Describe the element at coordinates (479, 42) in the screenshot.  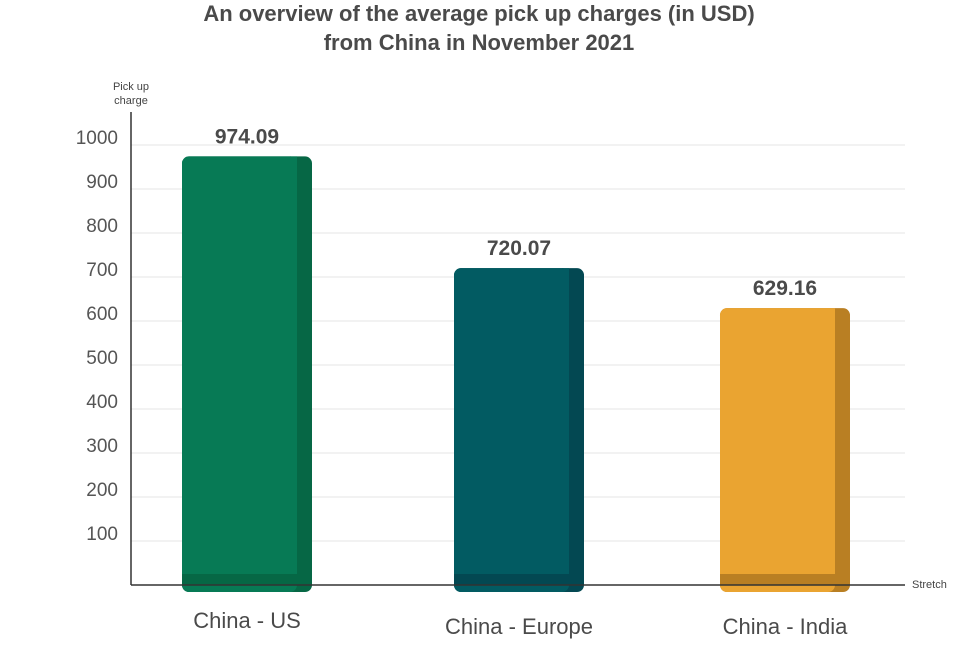
I see `chart-title-line-2: from China in November 2021` at that location.